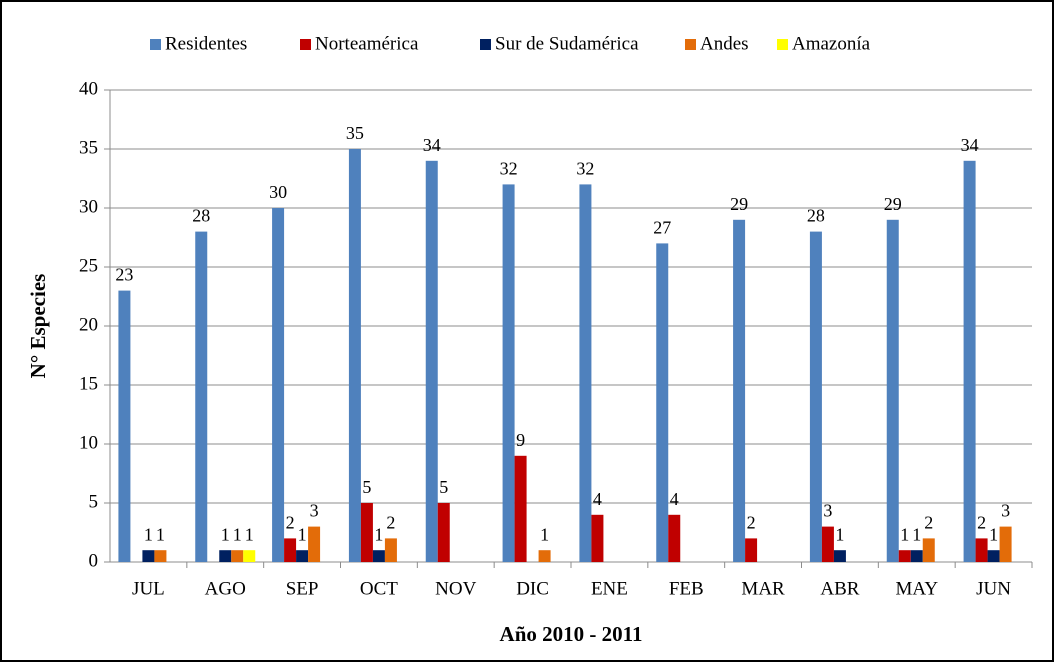 This screenshot has height=662, width=1054. What do you see at coordinates (88, 265) in the screenshot?
I see `y-tick-label: 25` at bounding box center [88, 265].